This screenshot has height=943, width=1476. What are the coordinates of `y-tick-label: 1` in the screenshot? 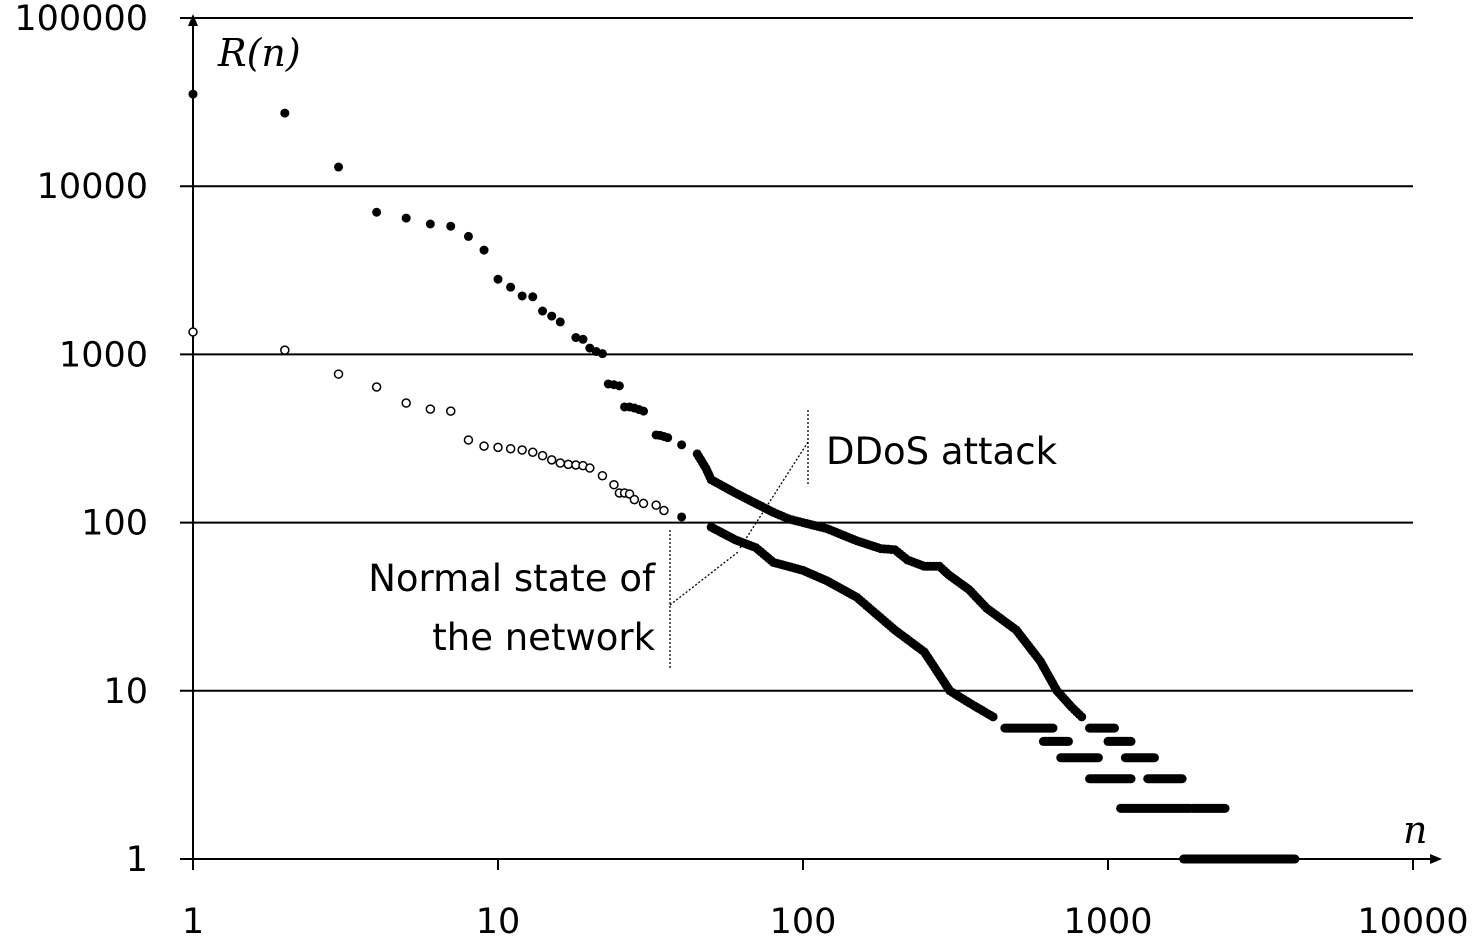 It's located at (137, 860).